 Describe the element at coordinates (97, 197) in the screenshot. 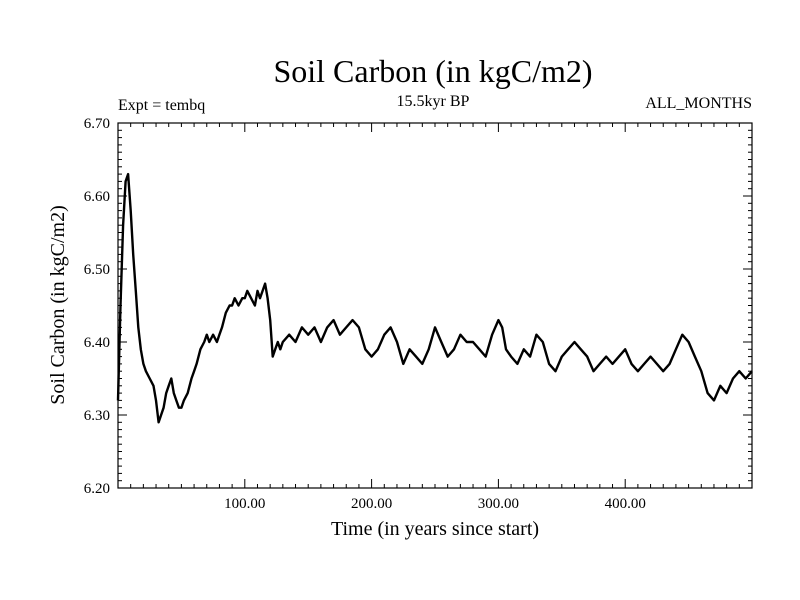

I see `y-tick-label: 6.60` at that location.